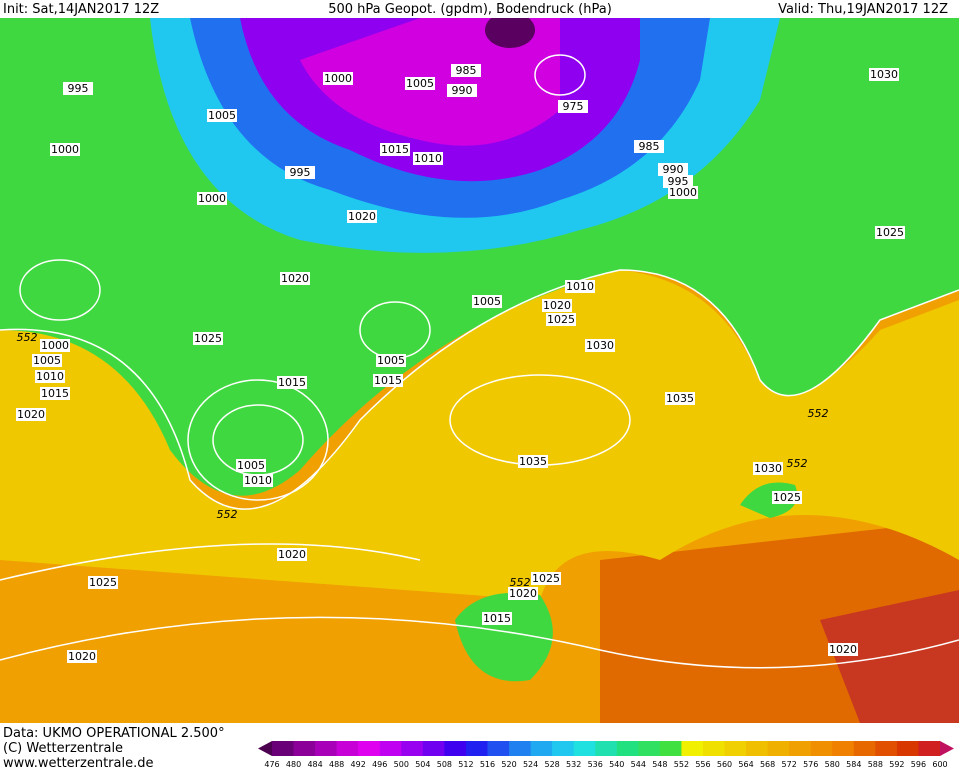 This screenshot has width=959, height=774. I want to click on colorbar-tick-label: 576, so click(810, 764).